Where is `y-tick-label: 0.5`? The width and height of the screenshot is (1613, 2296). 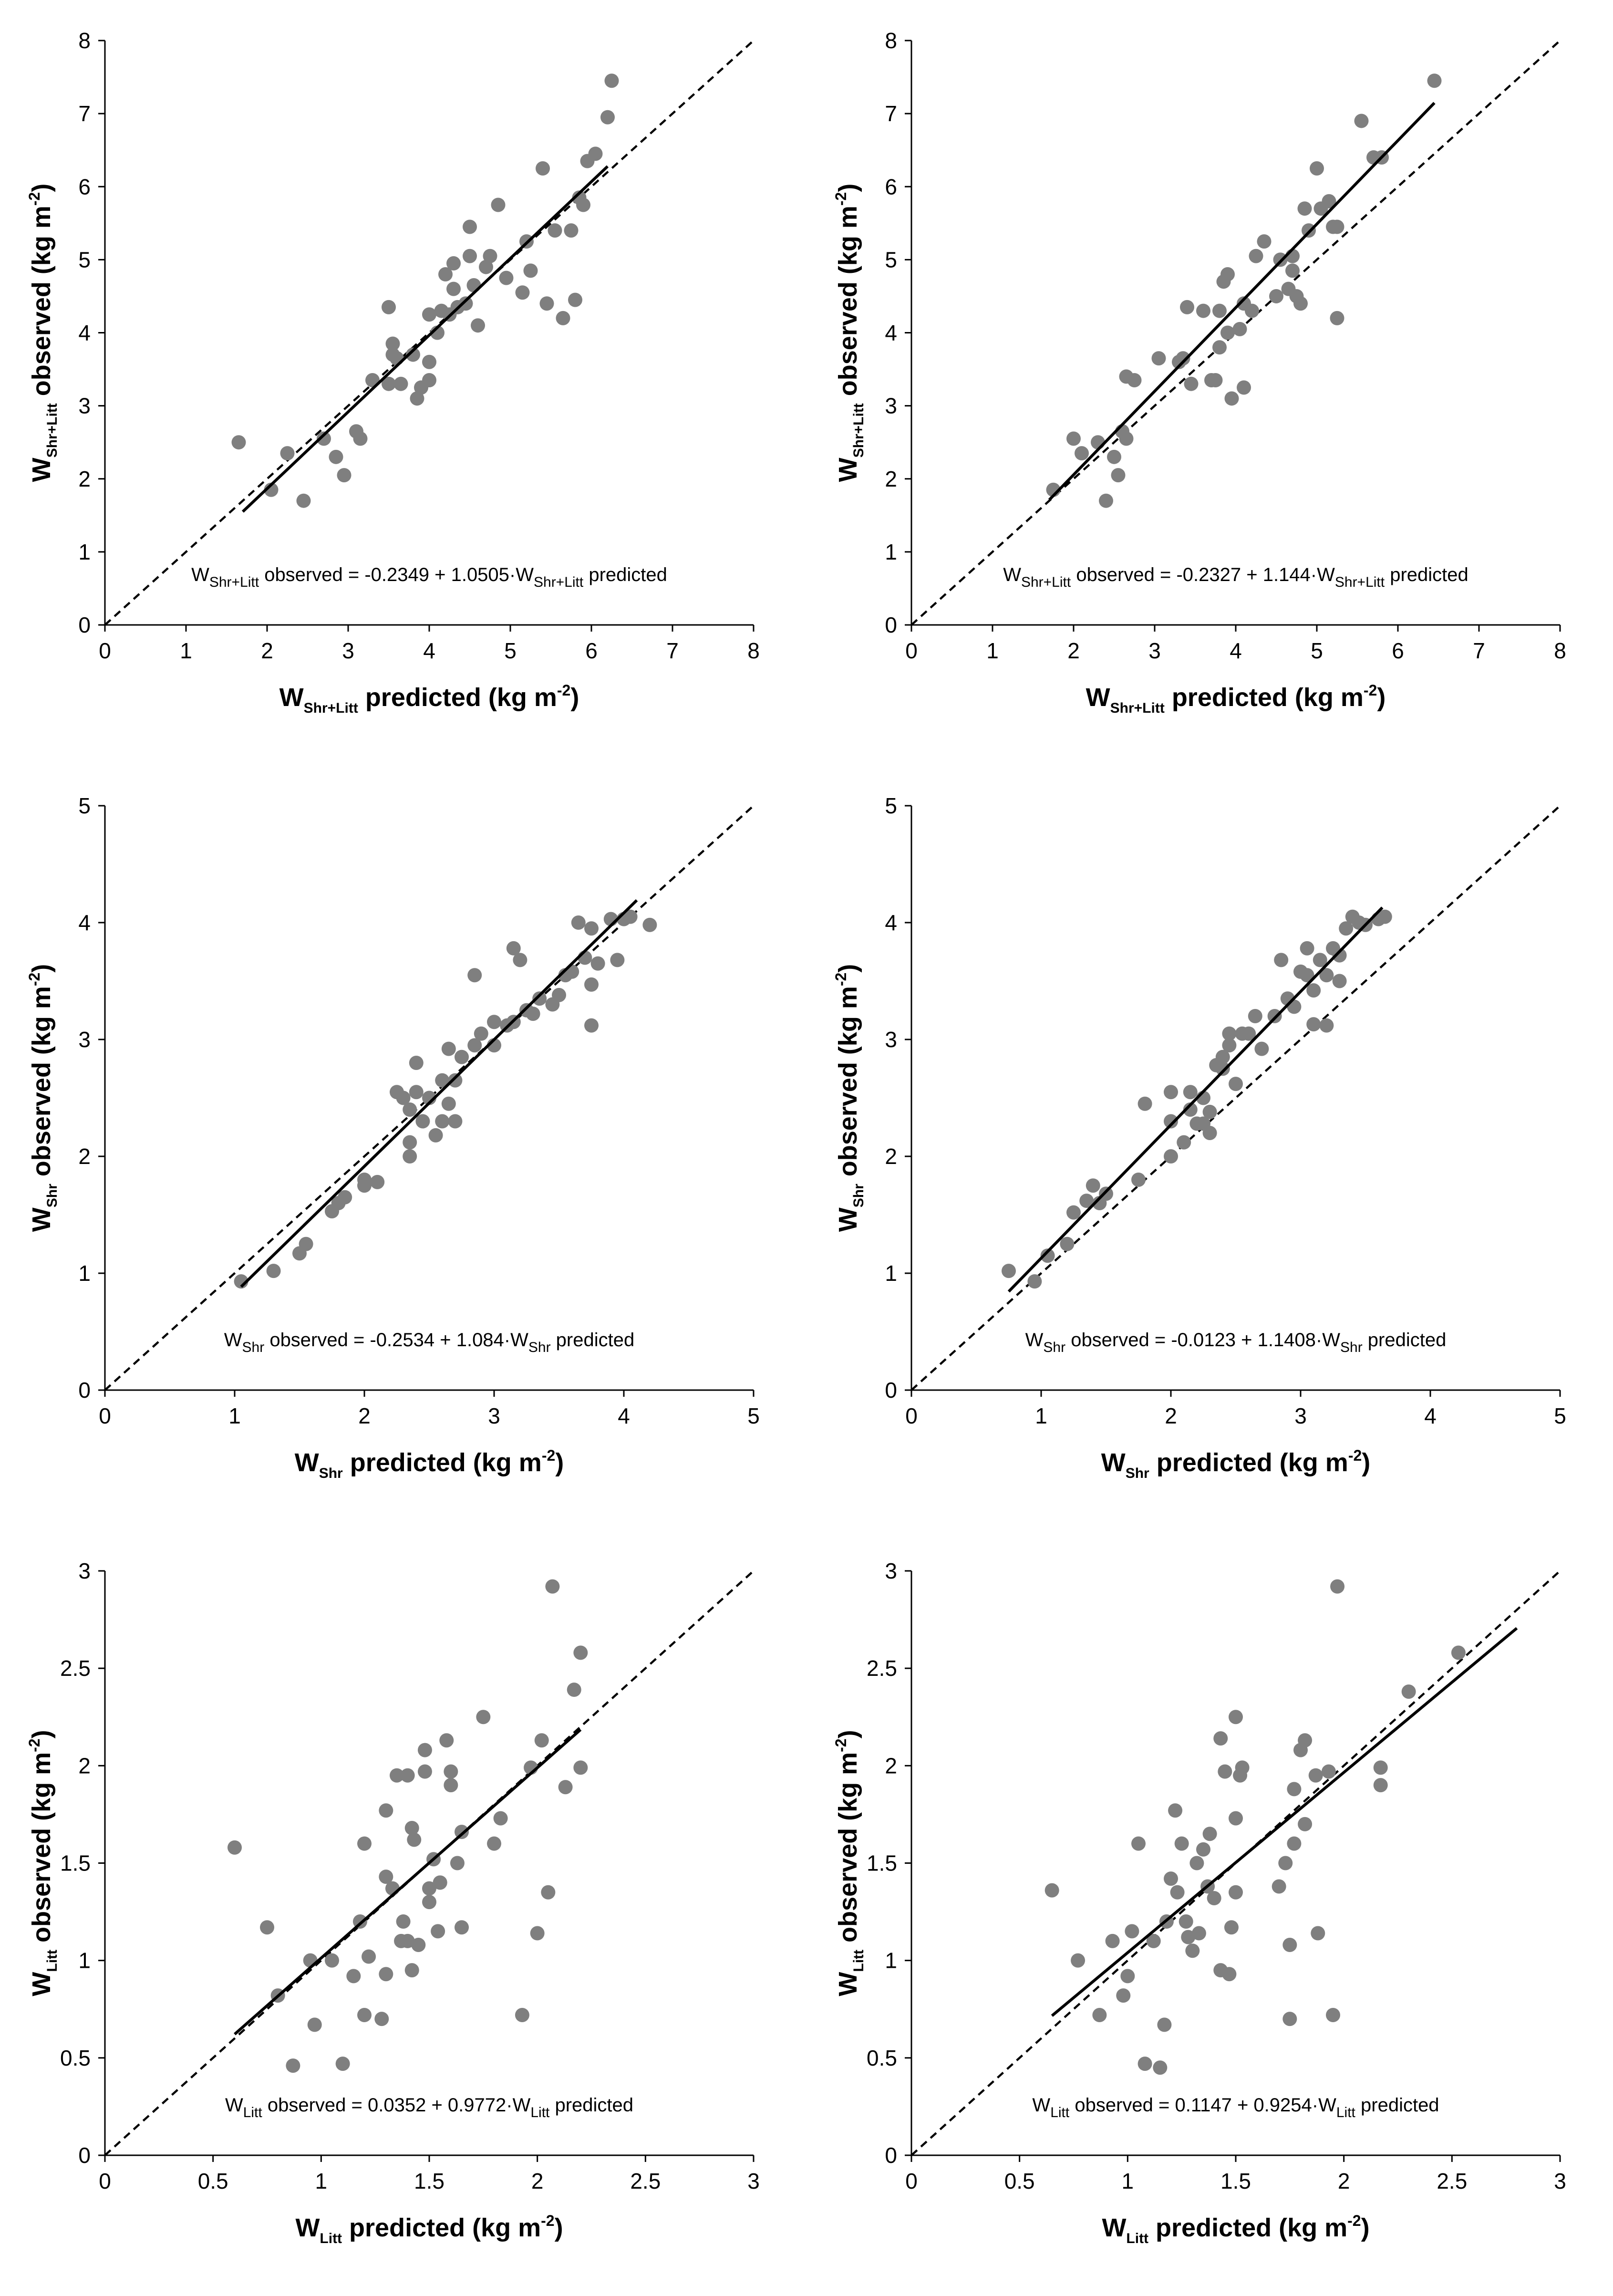
y-tick-label: 0.5 is located at coordinates (882, 2058).